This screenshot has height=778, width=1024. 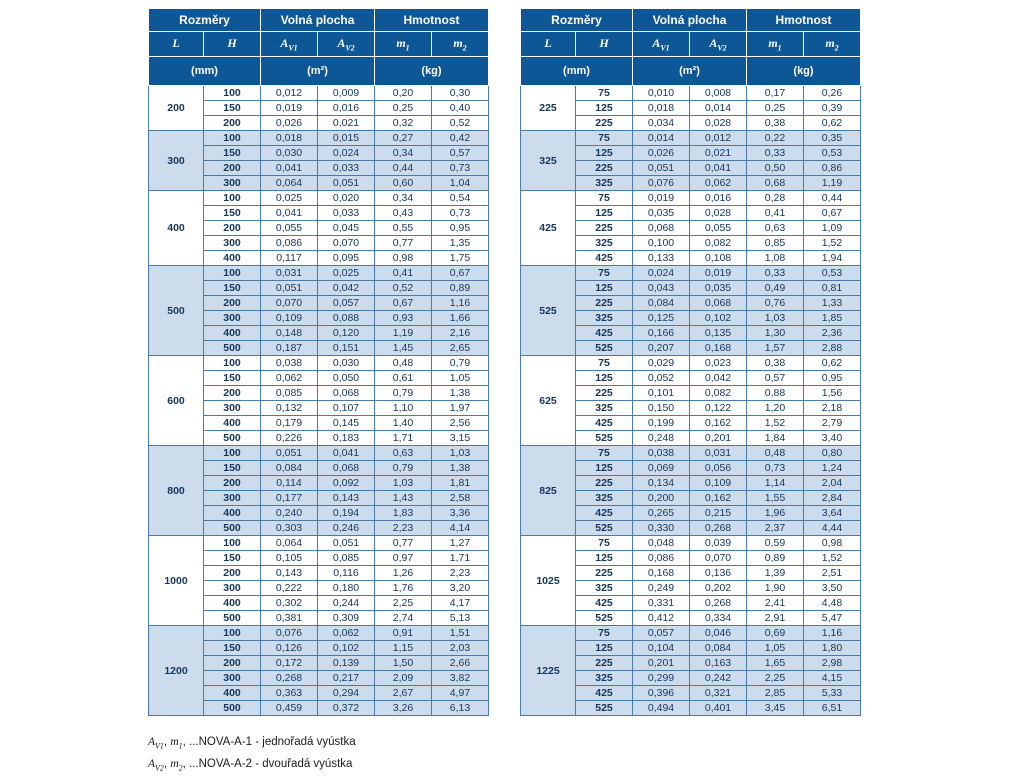 What do you see at coordinates (803, 20) in the screenshot?
I see `header-weight: Hmotnost` at bounding box center [803, 20].